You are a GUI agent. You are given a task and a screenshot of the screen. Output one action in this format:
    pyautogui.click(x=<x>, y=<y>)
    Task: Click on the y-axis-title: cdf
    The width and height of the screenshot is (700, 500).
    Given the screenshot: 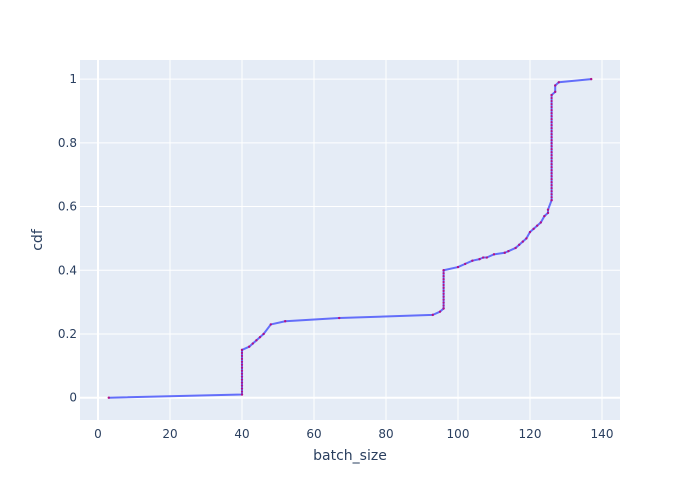 What is the action you would take?
    pyautogui.click(x=38, y=239)
    